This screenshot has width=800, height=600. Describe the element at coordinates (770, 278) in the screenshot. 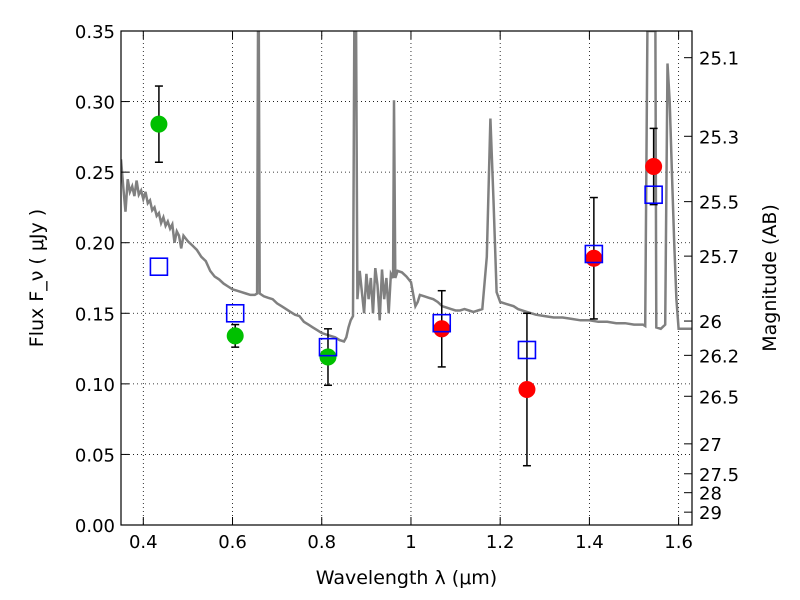

I see `right-axis-label: Magnitude (AB)` at that location.